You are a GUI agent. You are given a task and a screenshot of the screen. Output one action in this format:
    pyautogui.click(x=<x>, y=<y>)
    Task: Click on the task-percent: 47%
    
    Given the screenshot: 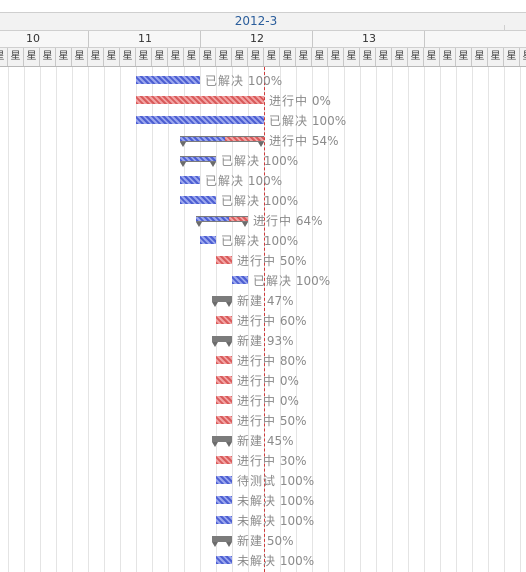 What is the action you would take?
    pyautogui.click(x=278, y=301)
    